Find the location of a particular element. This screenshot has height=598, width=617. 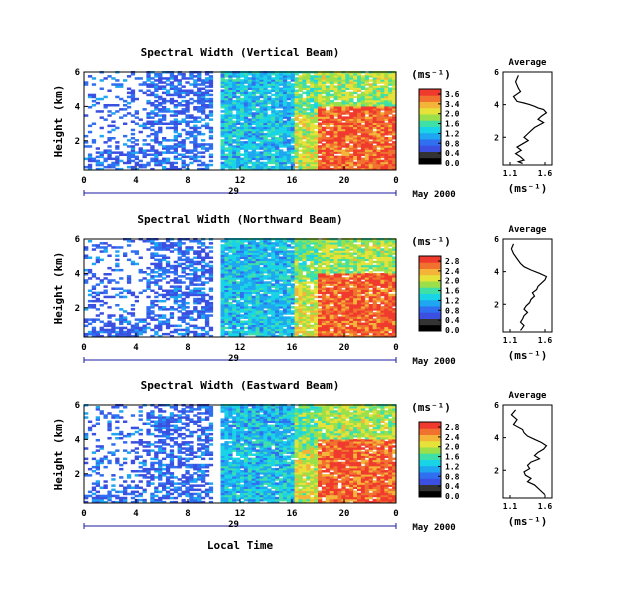

y-tick-label: 2 is located at coordinates (77, 142).